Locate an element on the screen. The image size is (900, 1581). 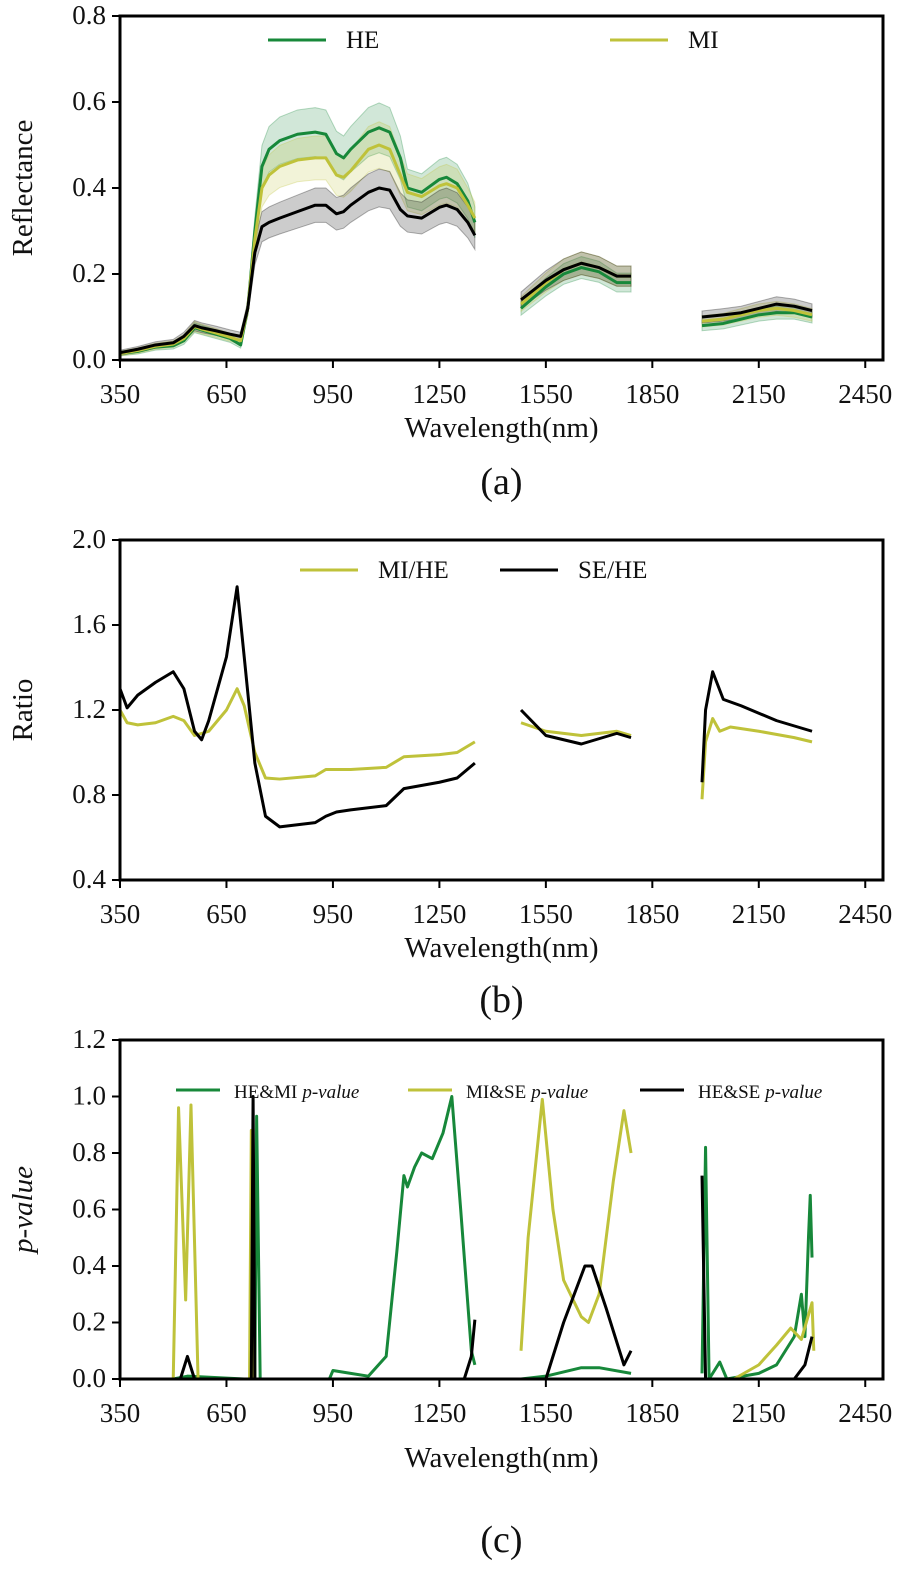
legend: HE&MI p-value MI&SE p-value HE&SE p-value is located at coordinates (499, 1092).